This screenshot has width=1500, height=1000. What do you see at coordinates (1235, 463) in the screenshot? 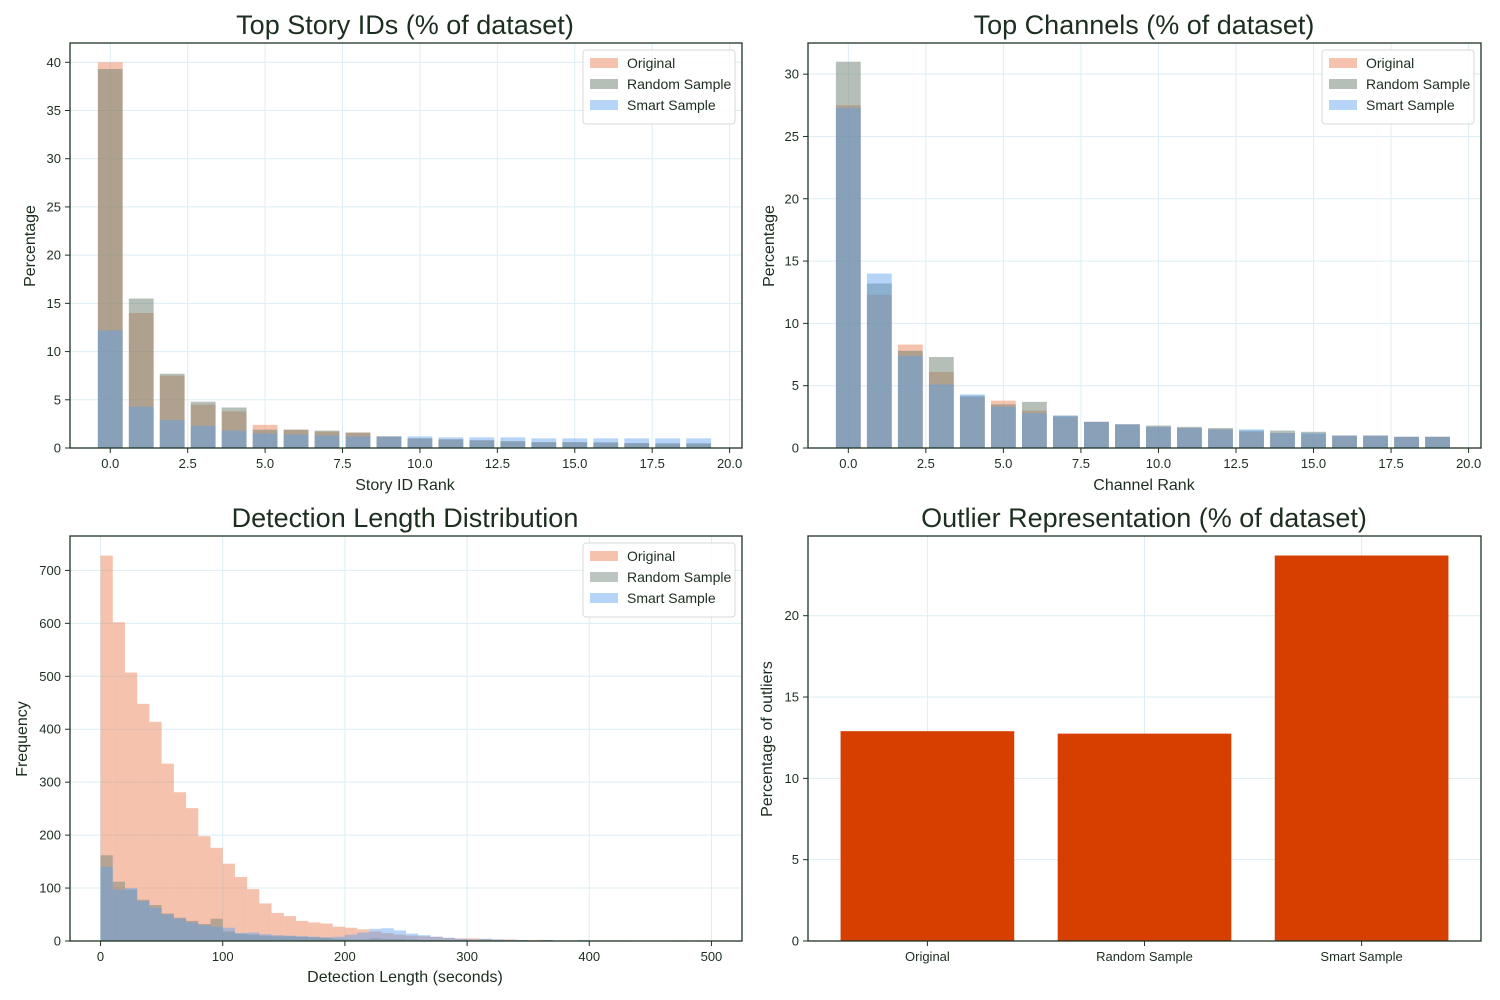
I see `channel-x-tick-label: 12.5` at bounding box center [1235, 463].